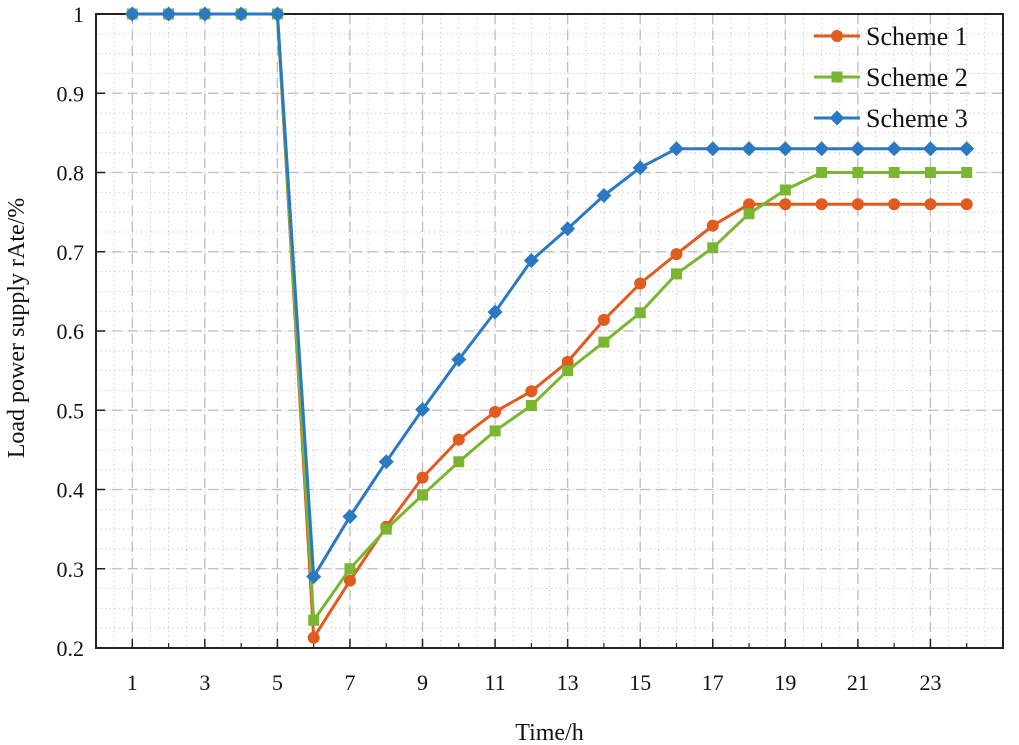 The height and width of the screenshot is (745, 1019). Describe the element at coordinates (71, 252) in the screenshot. I see `y-tick-label: 0.7` at that location.